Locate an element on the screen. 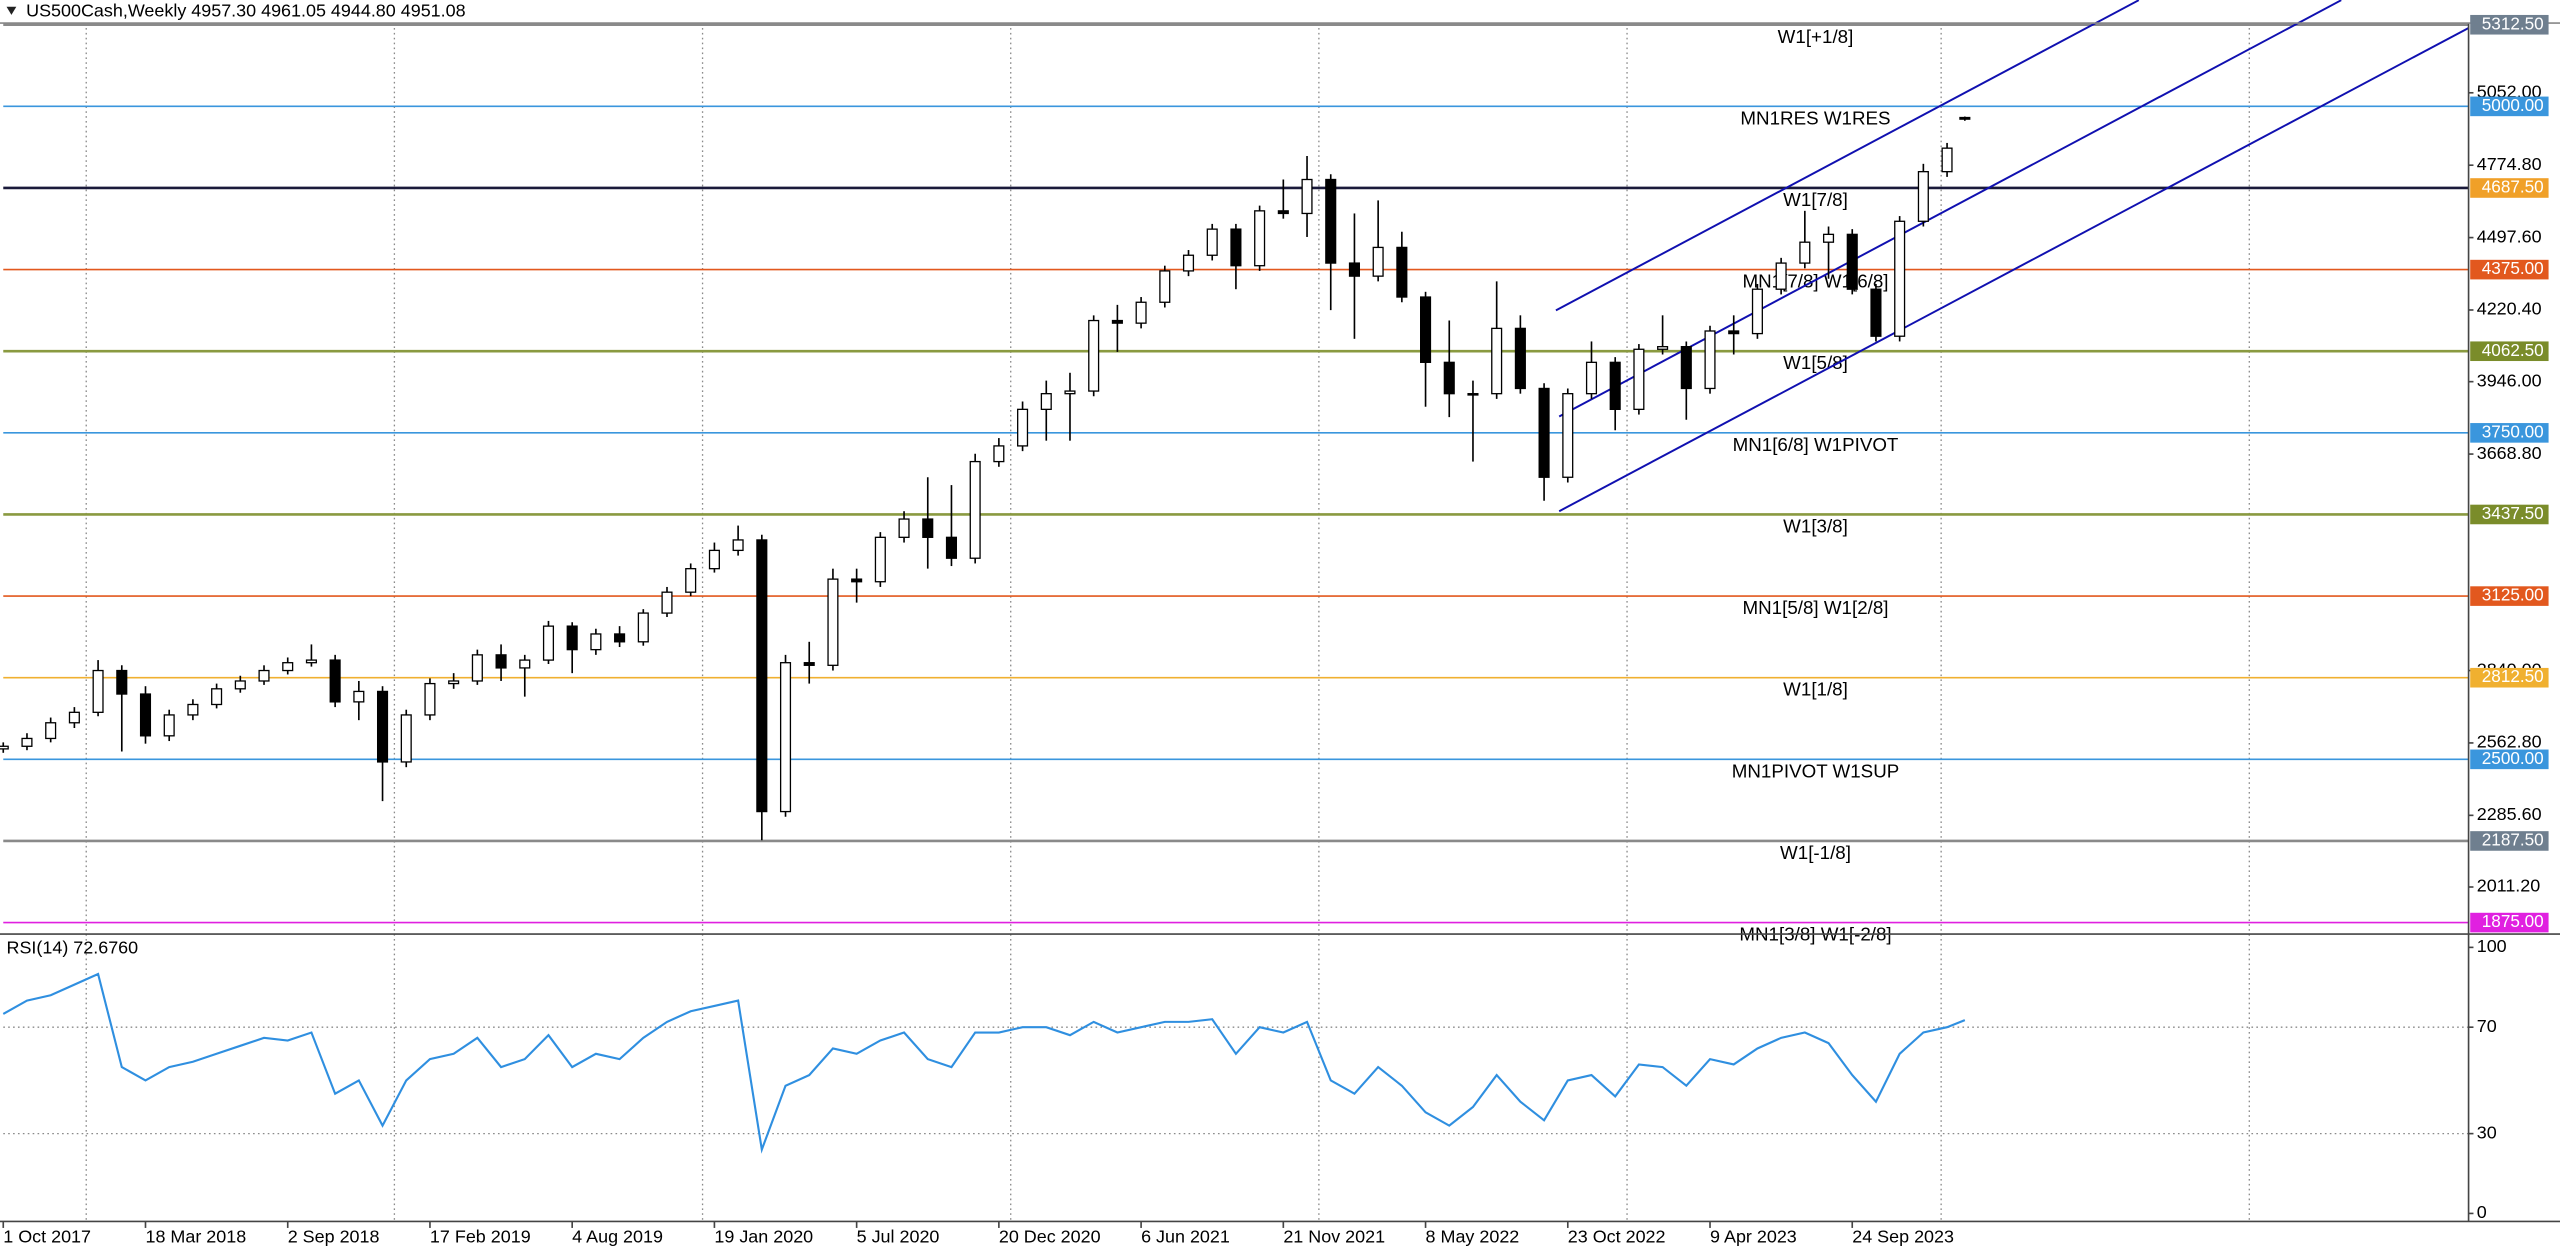  y-tick-label: 100 is located at coordinates (2492, 946).